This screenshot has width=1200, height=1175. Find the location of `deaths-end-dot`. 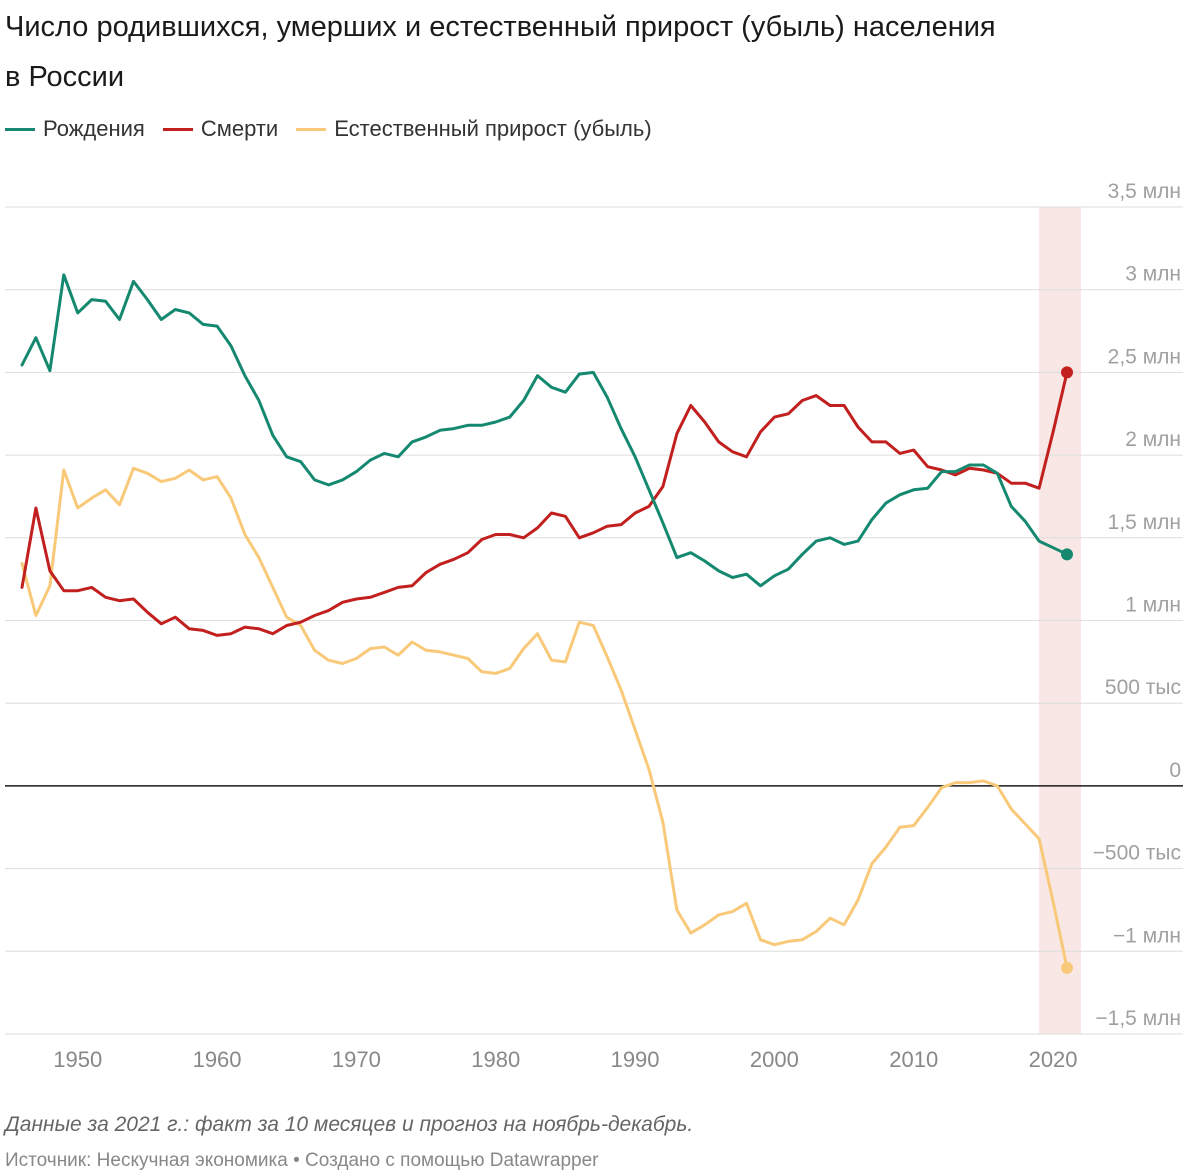

deaths-end-dot is located at coordinates (1067, 372).